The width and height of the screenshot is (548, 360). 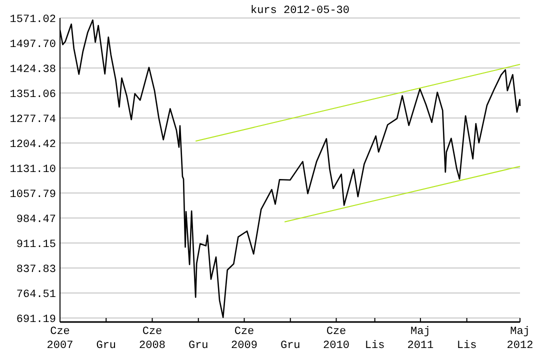 What do you see at coordinates (152, 339) in the screenshot?
I see `x-tick-label: Cze 2008` at bounding box center [152, 339].